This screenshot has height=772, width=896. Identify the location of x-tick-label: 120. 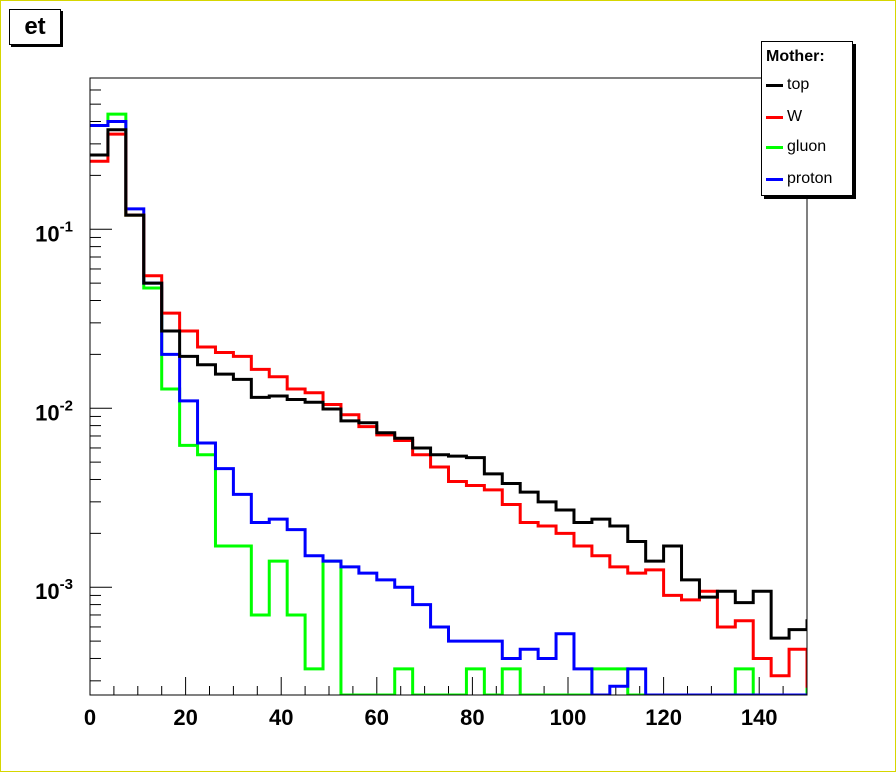
(663, 717).